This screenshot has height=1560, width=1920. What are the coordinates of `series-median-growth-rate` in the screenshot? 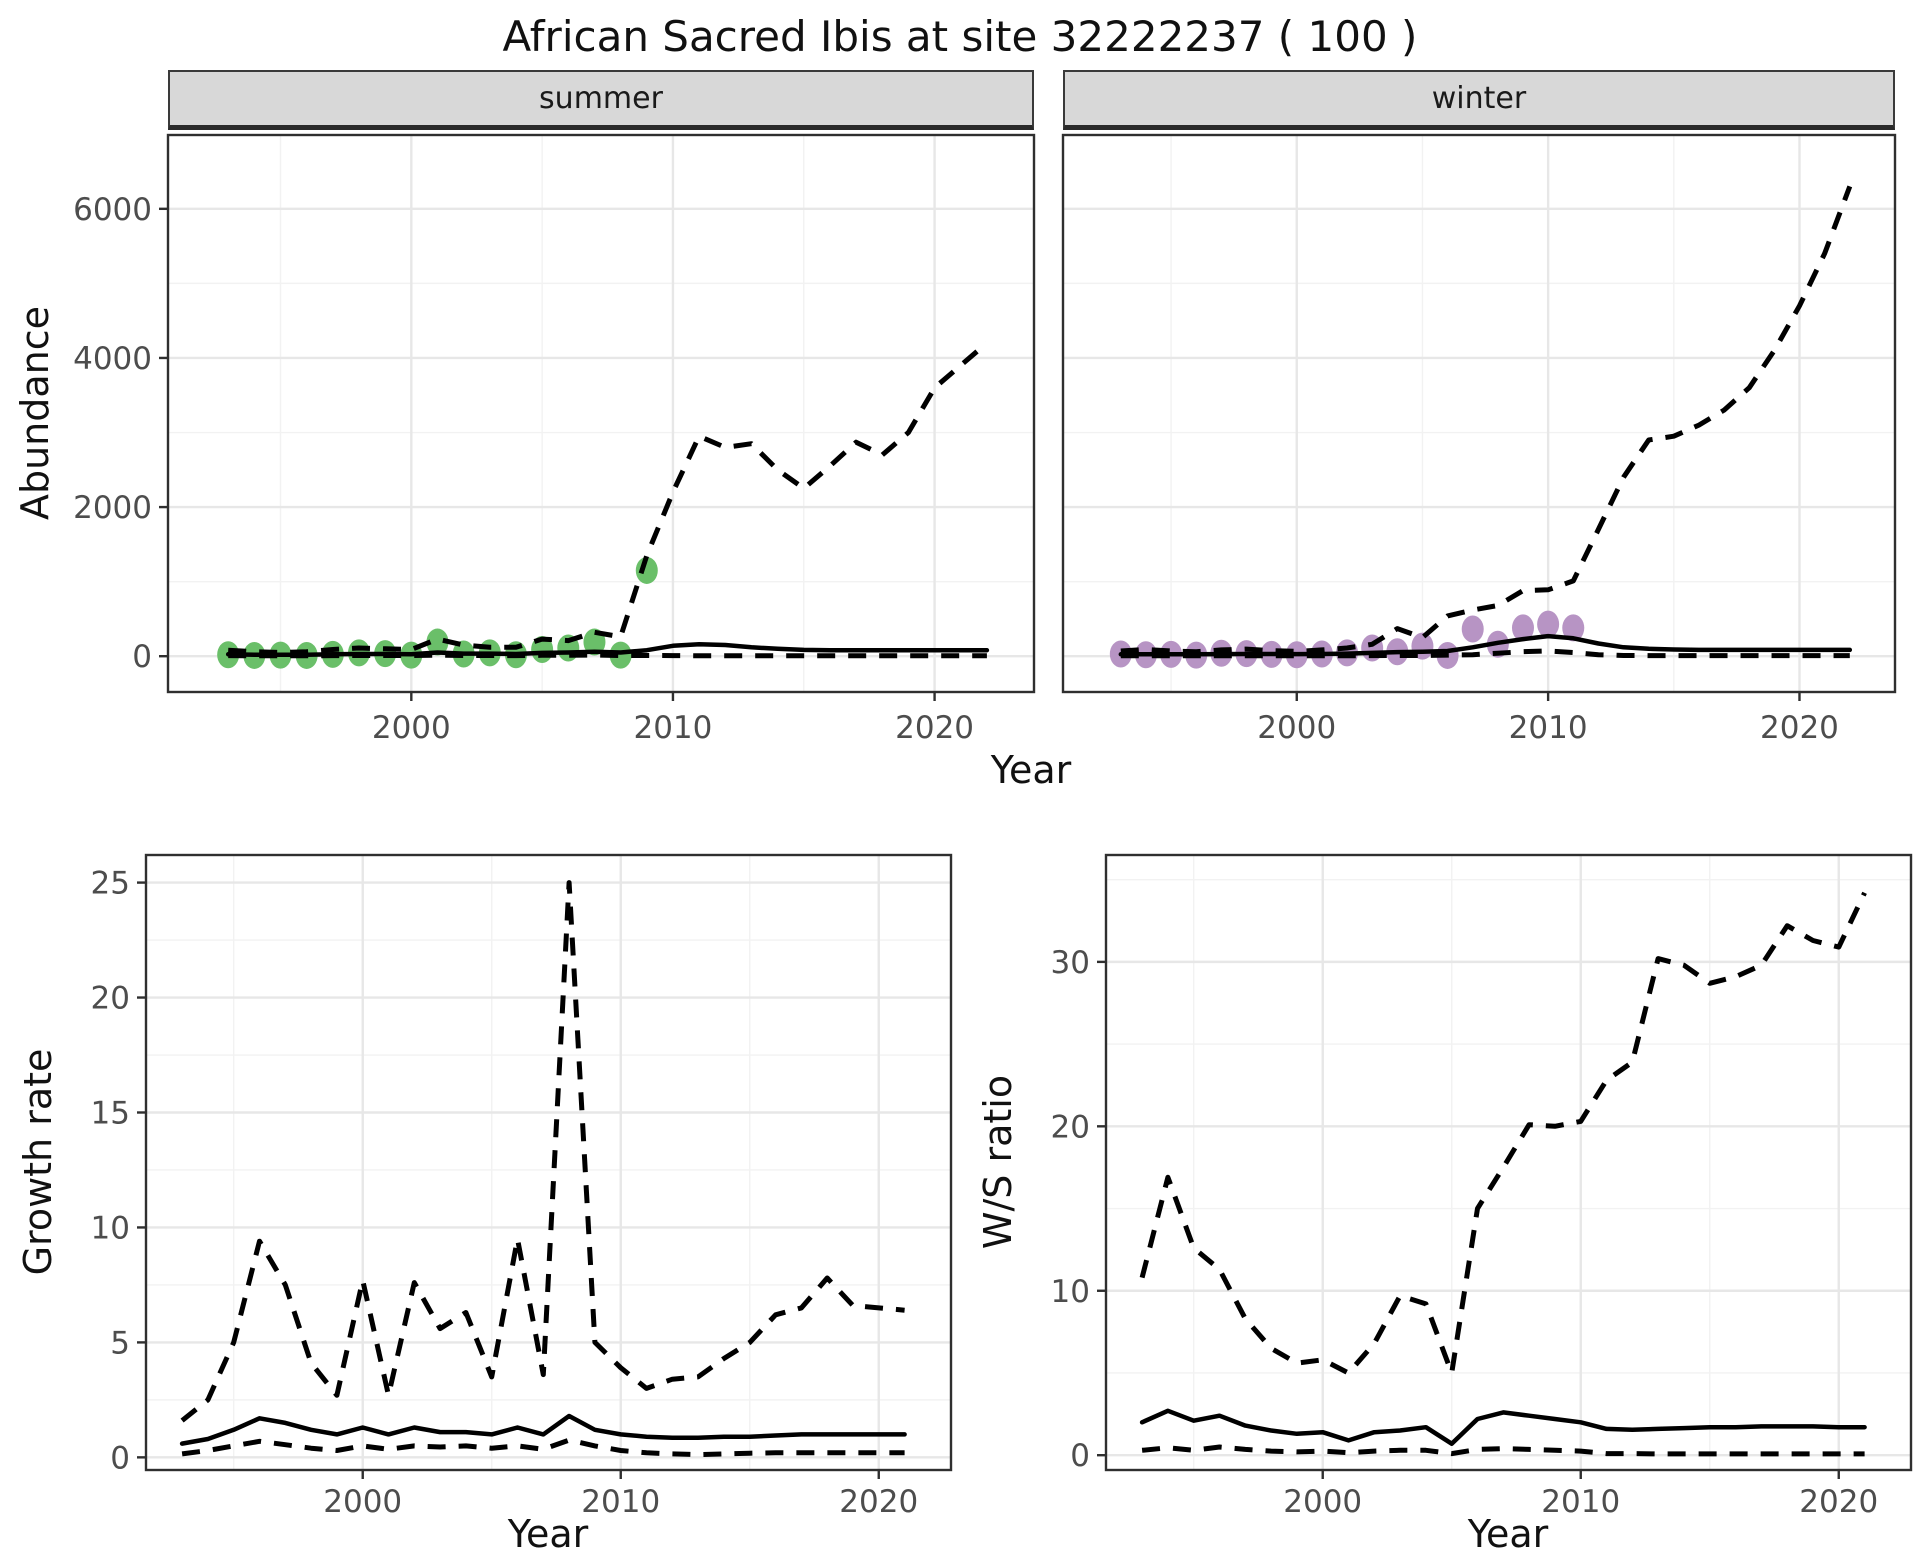 It's located at (543, 1429).